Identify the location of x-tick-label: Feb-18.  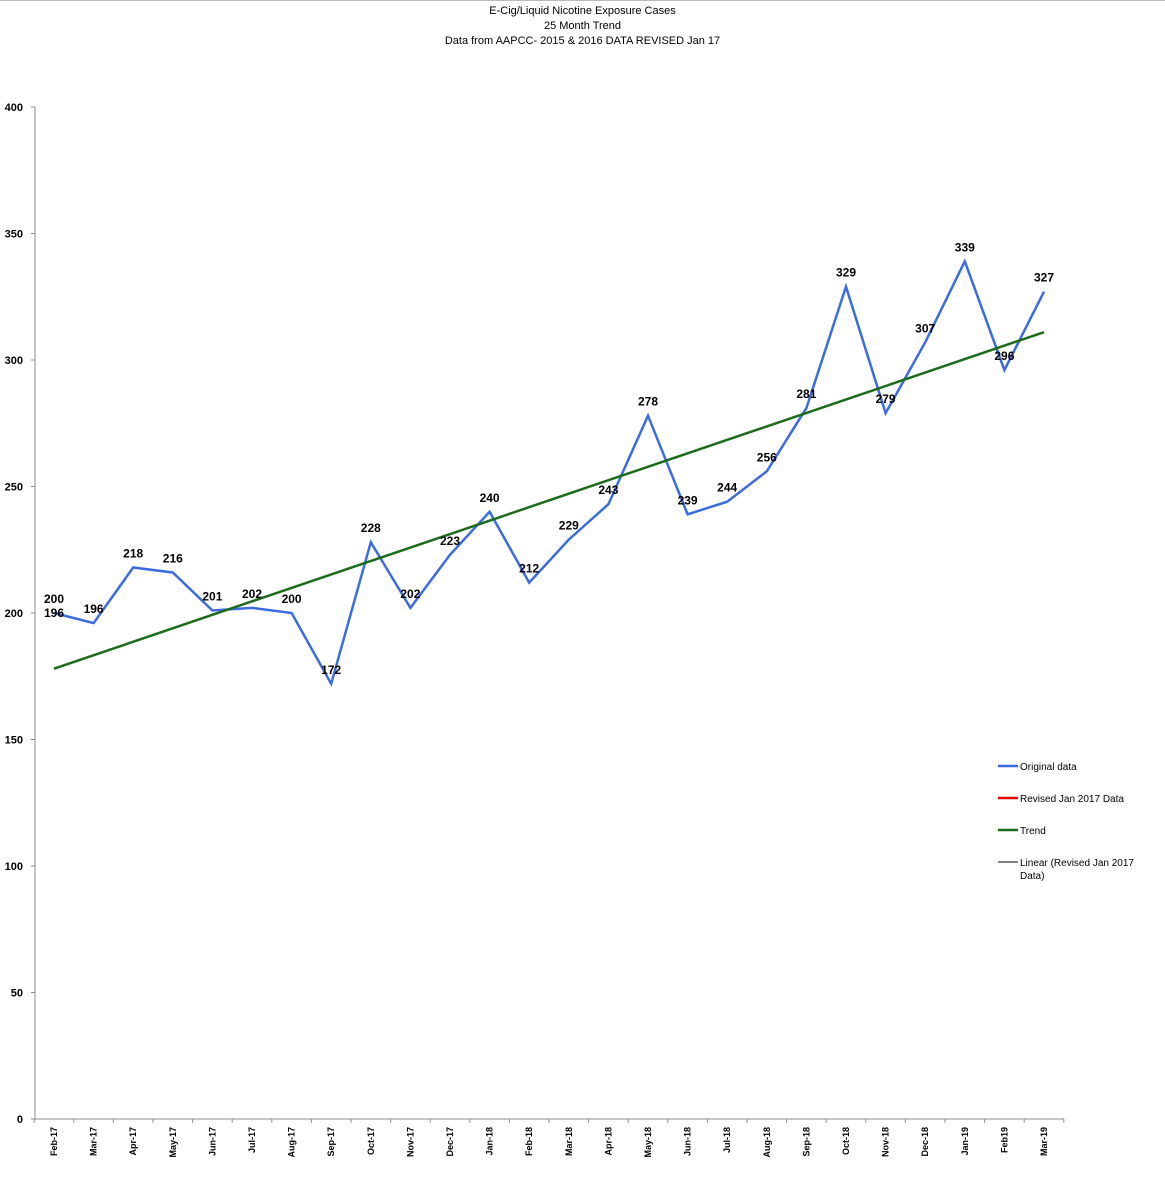
(529, 1141).